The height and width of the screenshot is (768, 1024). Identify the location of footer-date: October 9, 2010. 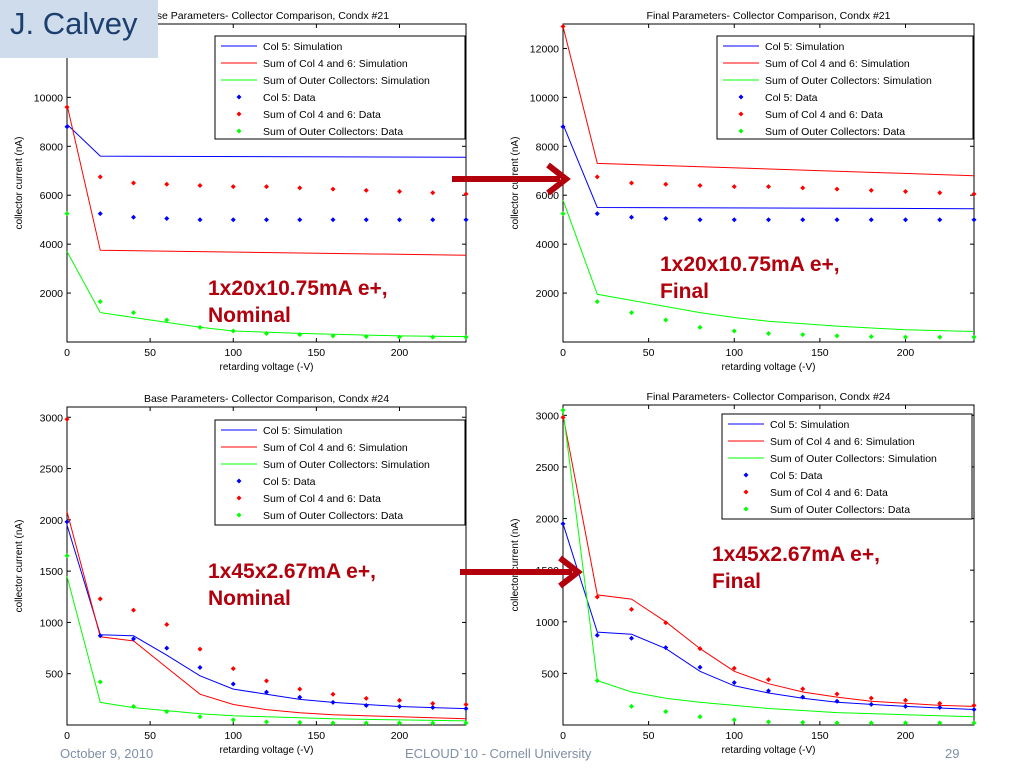
(107, 753).